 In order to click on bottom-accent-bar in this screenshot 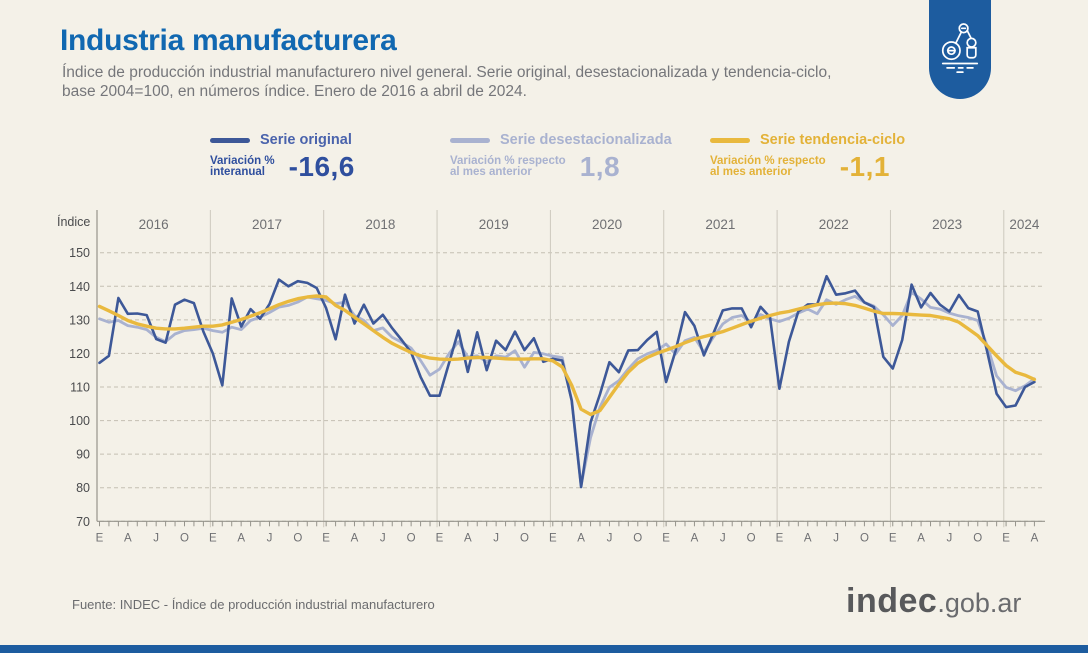, I will do `click(544, 649)`.